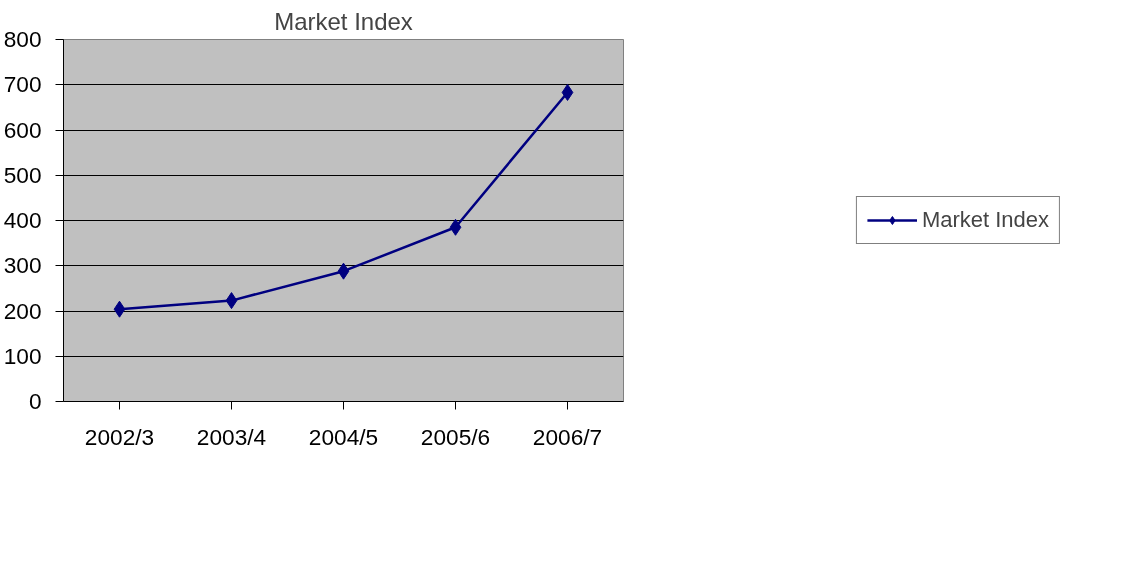 The image size is (1126, 573). Describe the element at coordinates (567, 436) in the screenshot. I see `x-tick-label: 2006/7` at that location.